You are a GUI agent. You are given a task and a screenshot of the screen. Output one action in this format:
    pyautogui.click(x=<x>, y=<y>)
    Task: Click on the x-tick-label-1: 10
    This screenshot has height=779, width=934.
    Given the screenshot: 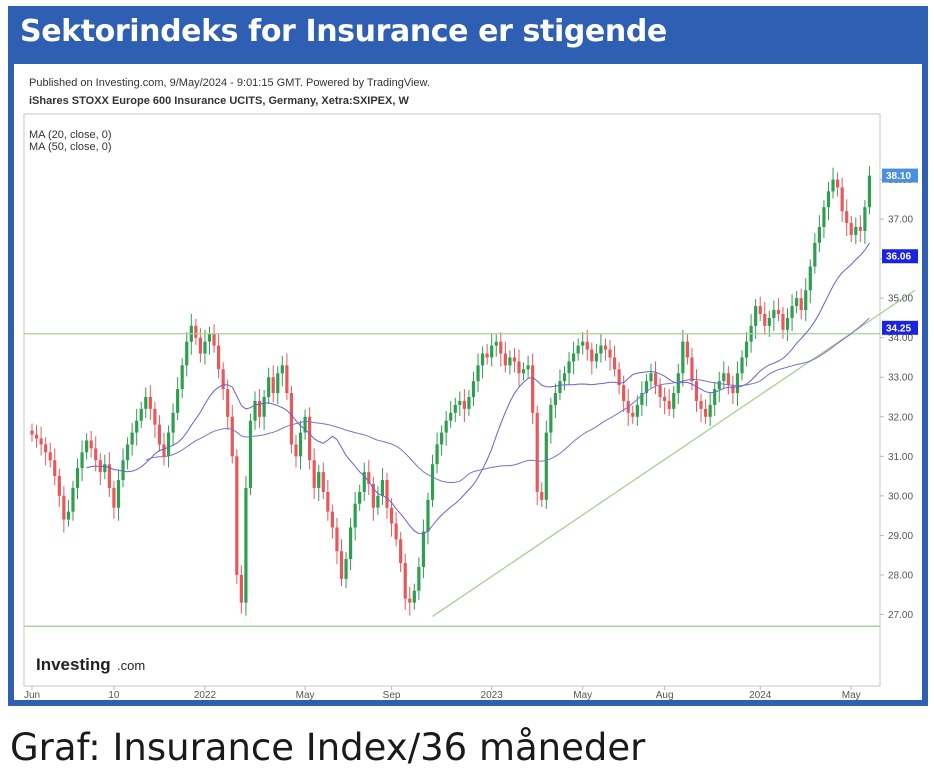 What is the action you would take?
    pyautogui.click(x=114, y=695)
    